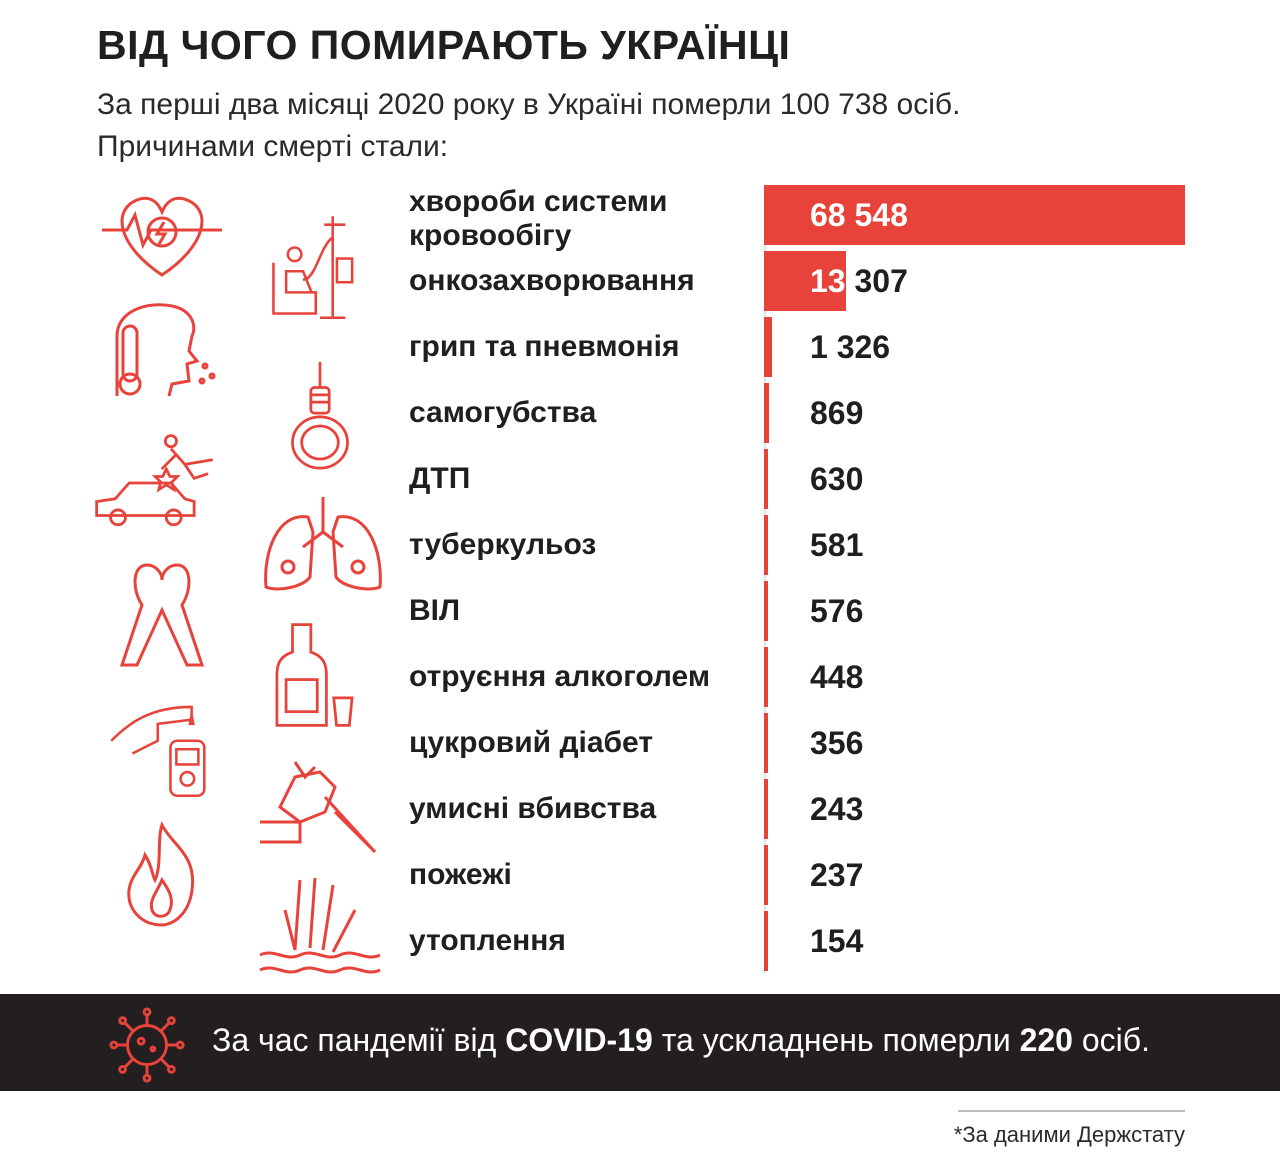 The image size is (1280, 1154). Describe the element at coordinates (162, 235) in the screenshot. I see `heart-ecg-icon` at that location.